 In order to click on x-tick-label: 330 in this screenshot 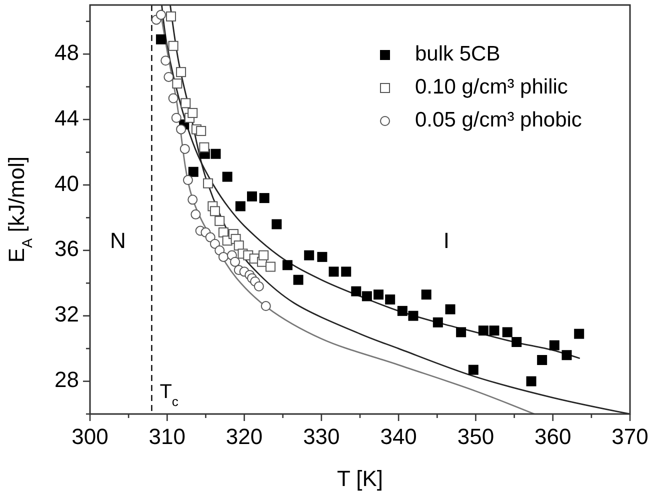, I will do `click(321, 436)`.